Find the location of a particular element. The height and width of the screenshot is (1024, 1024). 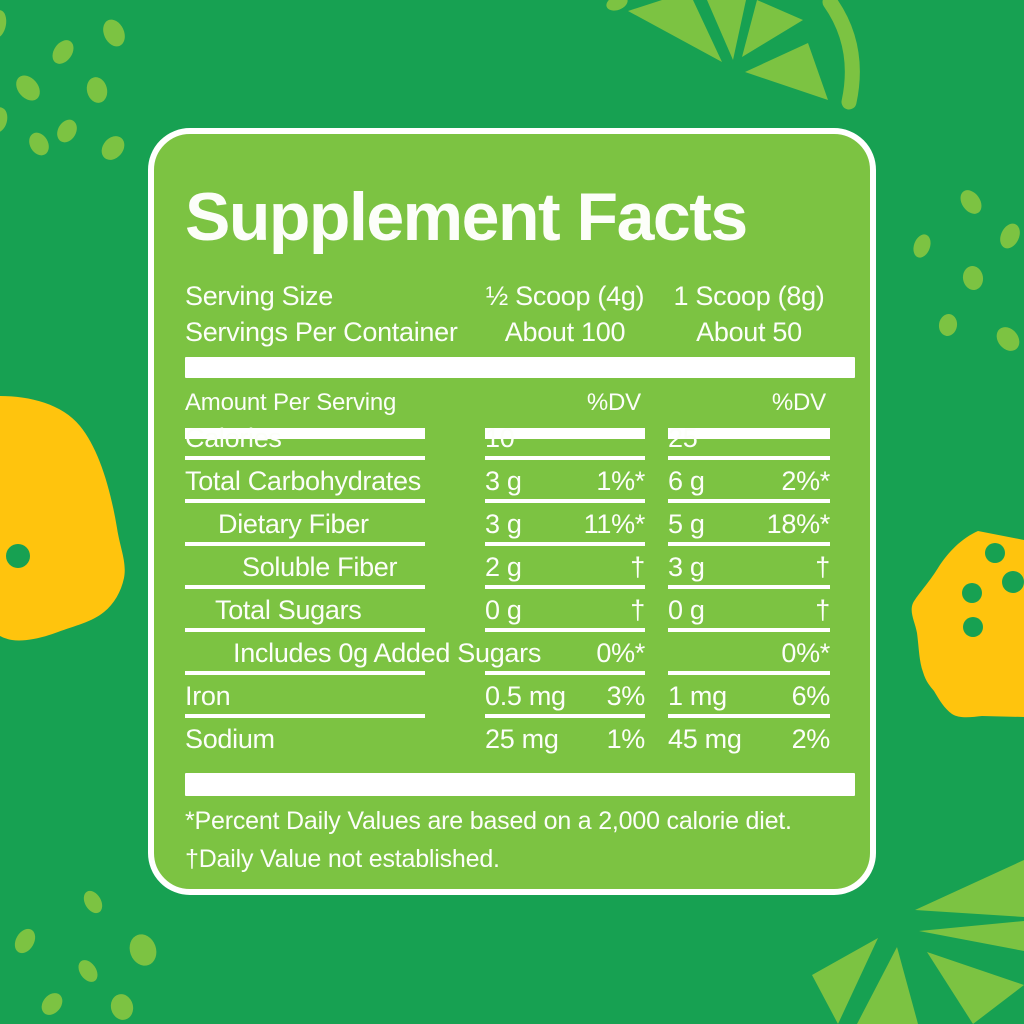

table-row-iron: Iron 0.5 mg 3% 1 mg 6% is located at coordinates (507, 701).